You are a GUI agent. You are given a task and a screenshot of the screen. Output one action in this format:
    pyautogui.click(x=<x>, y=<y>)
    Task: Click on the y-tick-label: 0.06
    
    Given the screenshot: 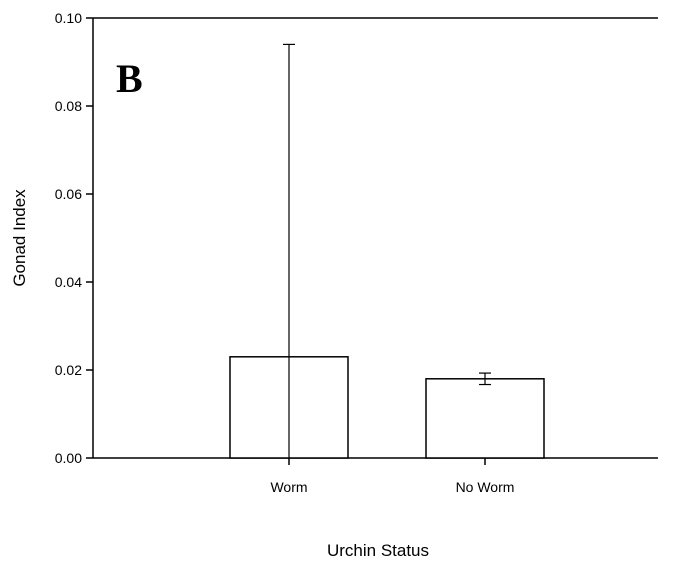 What is the action you would take?
    pyautogui.click(x=68, y=194)
    